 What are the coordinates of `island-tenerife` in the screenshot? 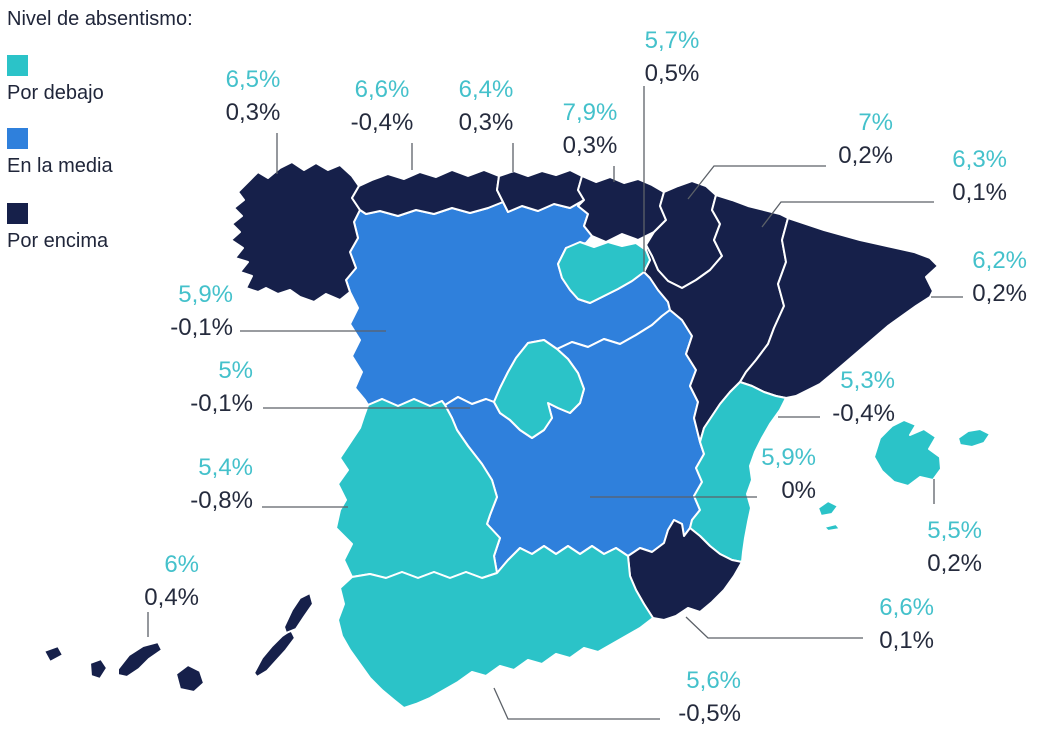 It's located at (140, 659).